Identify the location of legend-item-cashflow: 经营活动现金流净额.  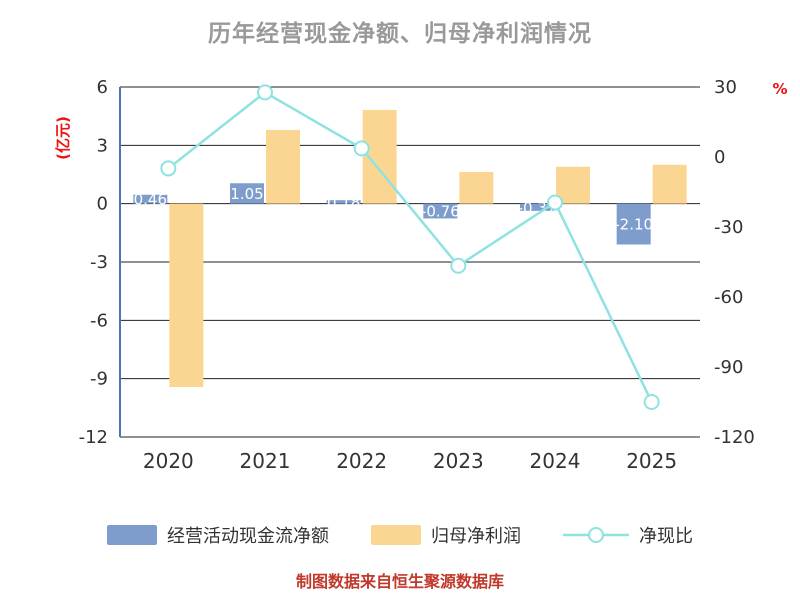
(218, 535).